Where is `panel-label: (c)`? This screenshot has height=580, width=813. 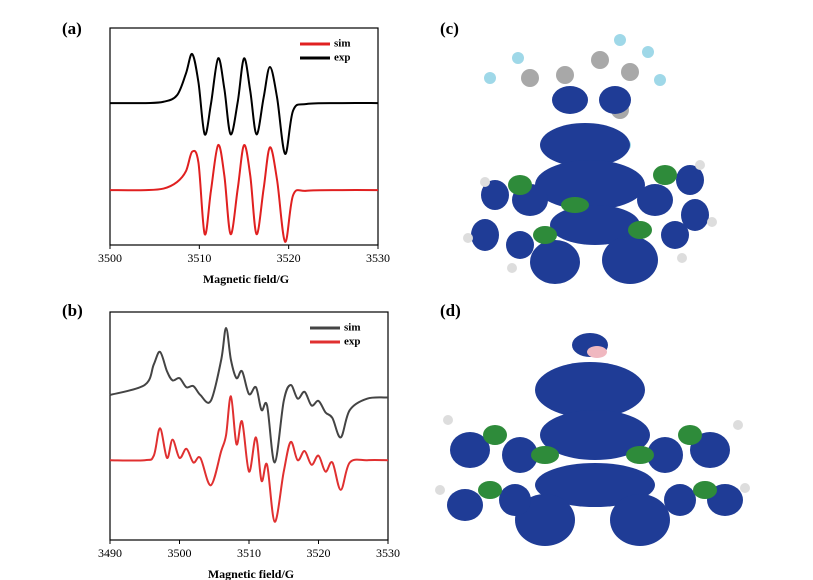
panel-label: (c) is located at coordinates (449, 28).